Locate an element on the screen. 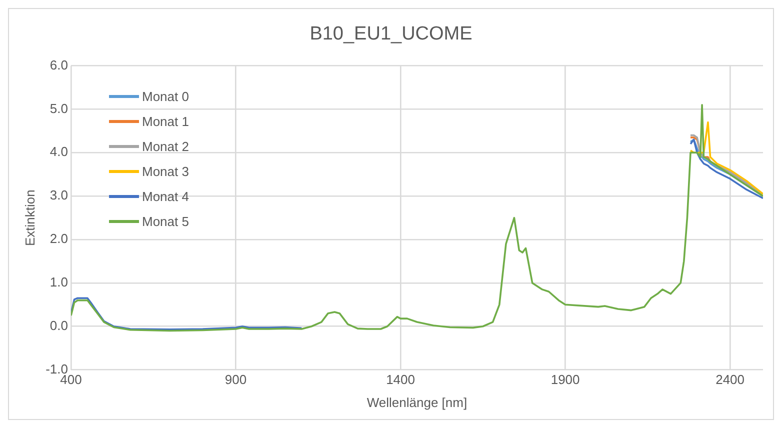 The width and height of the screenshot is (782, 428). y-tick-label: 1.0 is located at coordinates (59, 282).